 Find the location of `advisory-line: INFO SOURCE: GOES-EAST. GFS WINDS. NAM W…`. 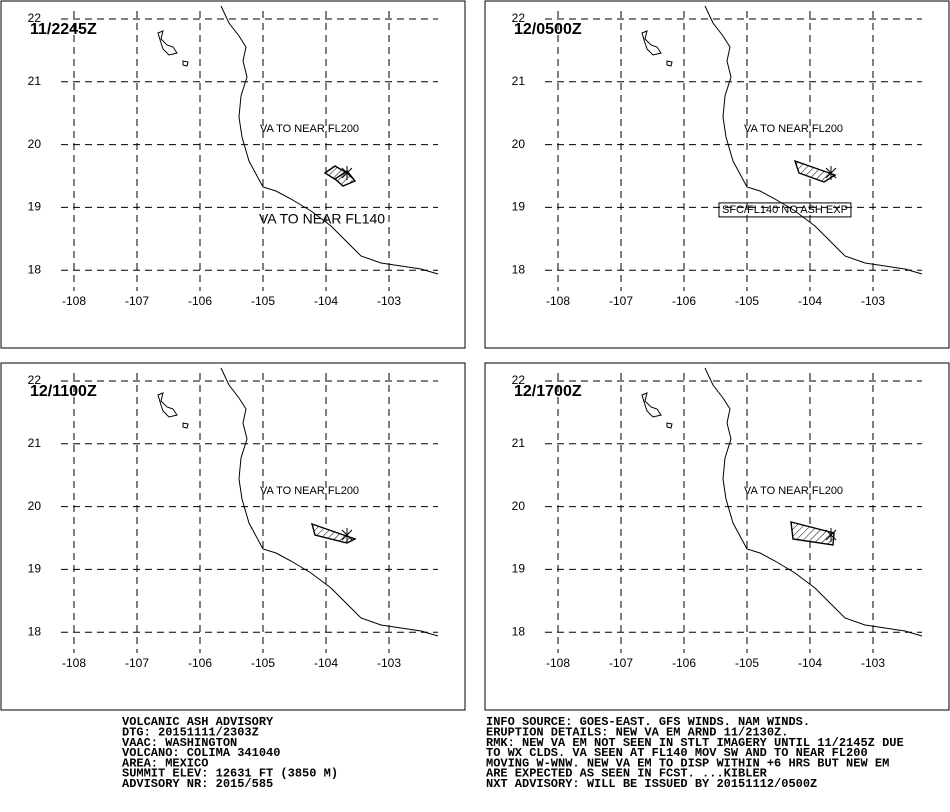

advisory-line: INFO SOURCE: GOES-EAST. GFS WINDS. NAM W… is located at coordinates (648, 722).